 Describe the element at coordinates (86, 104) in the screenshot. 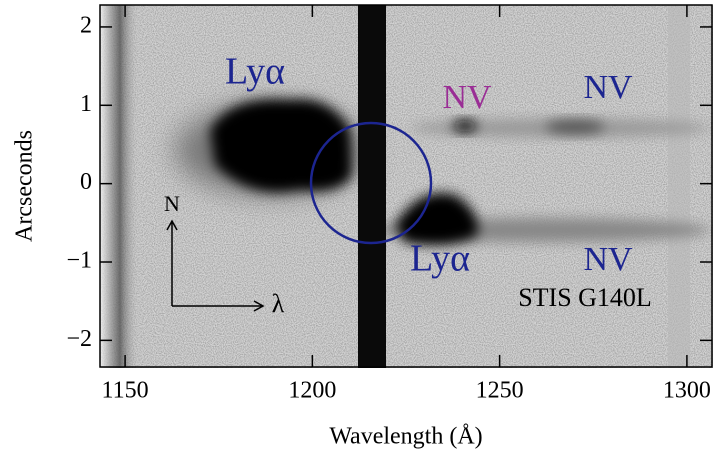

I see `y-tick-label: 1` at that location.